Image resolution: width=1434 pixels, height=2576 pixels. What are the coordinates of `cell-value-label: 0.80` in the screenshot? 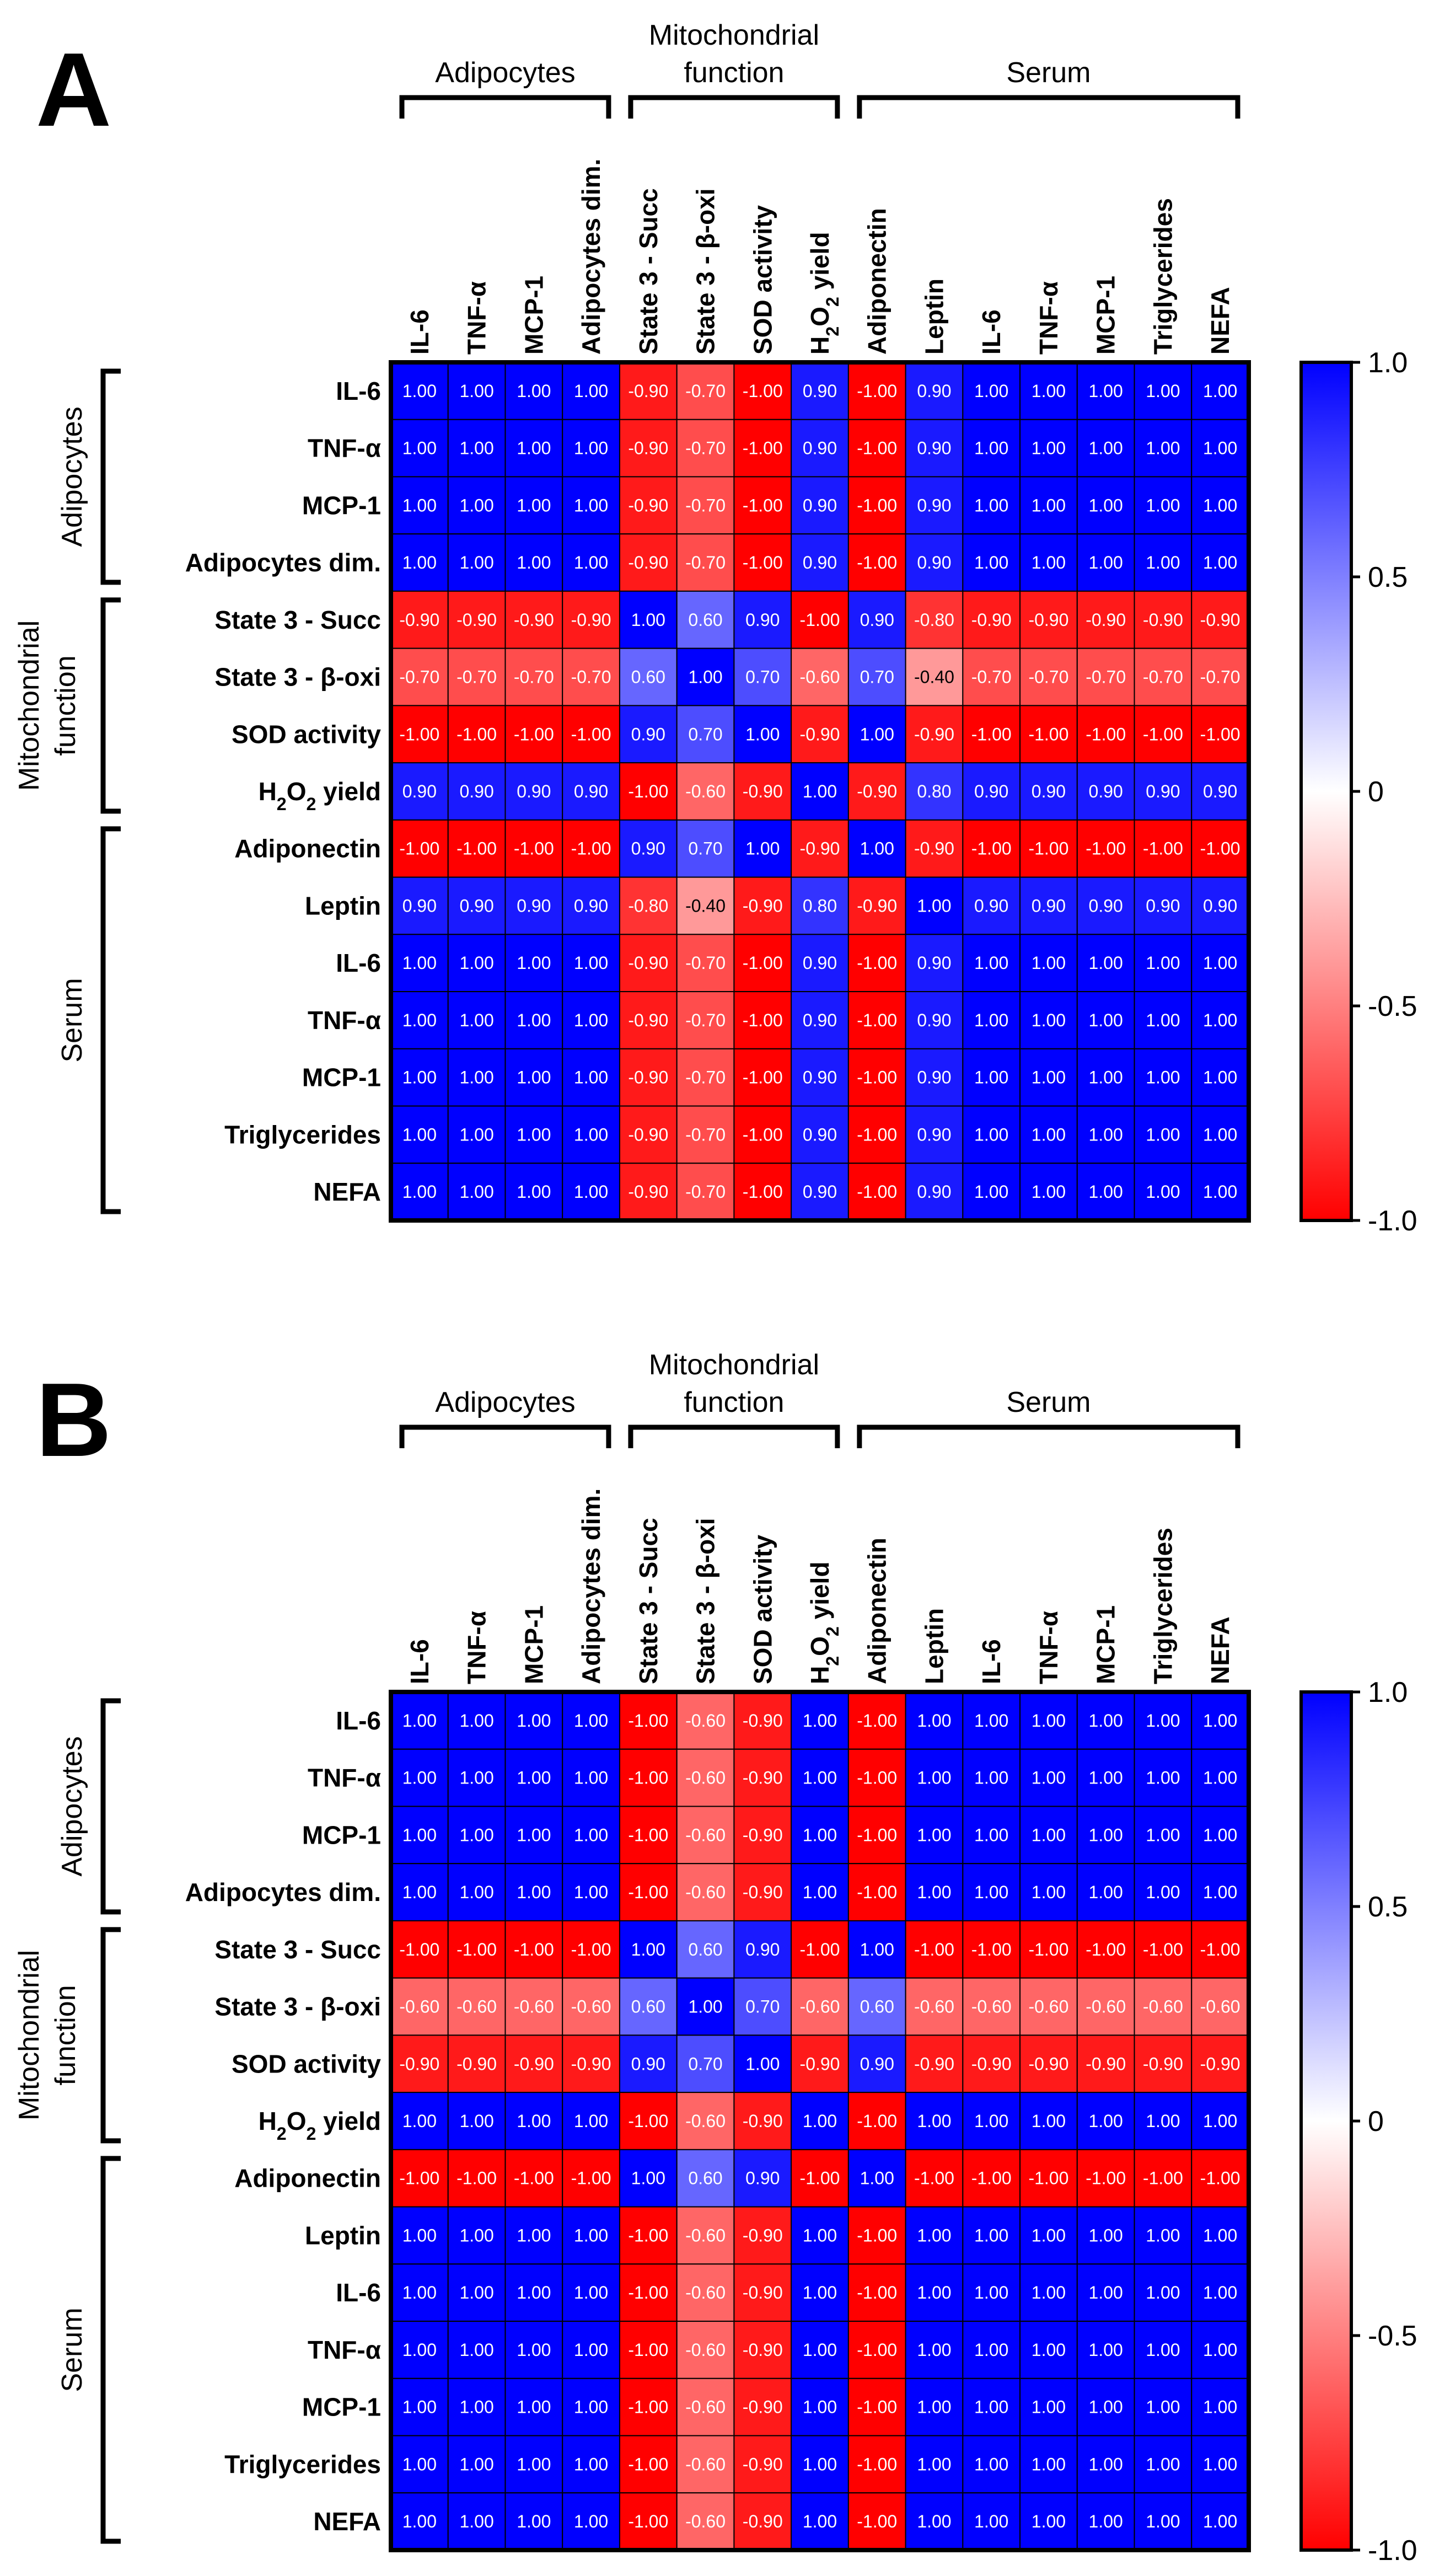 It's located at (820, 905).